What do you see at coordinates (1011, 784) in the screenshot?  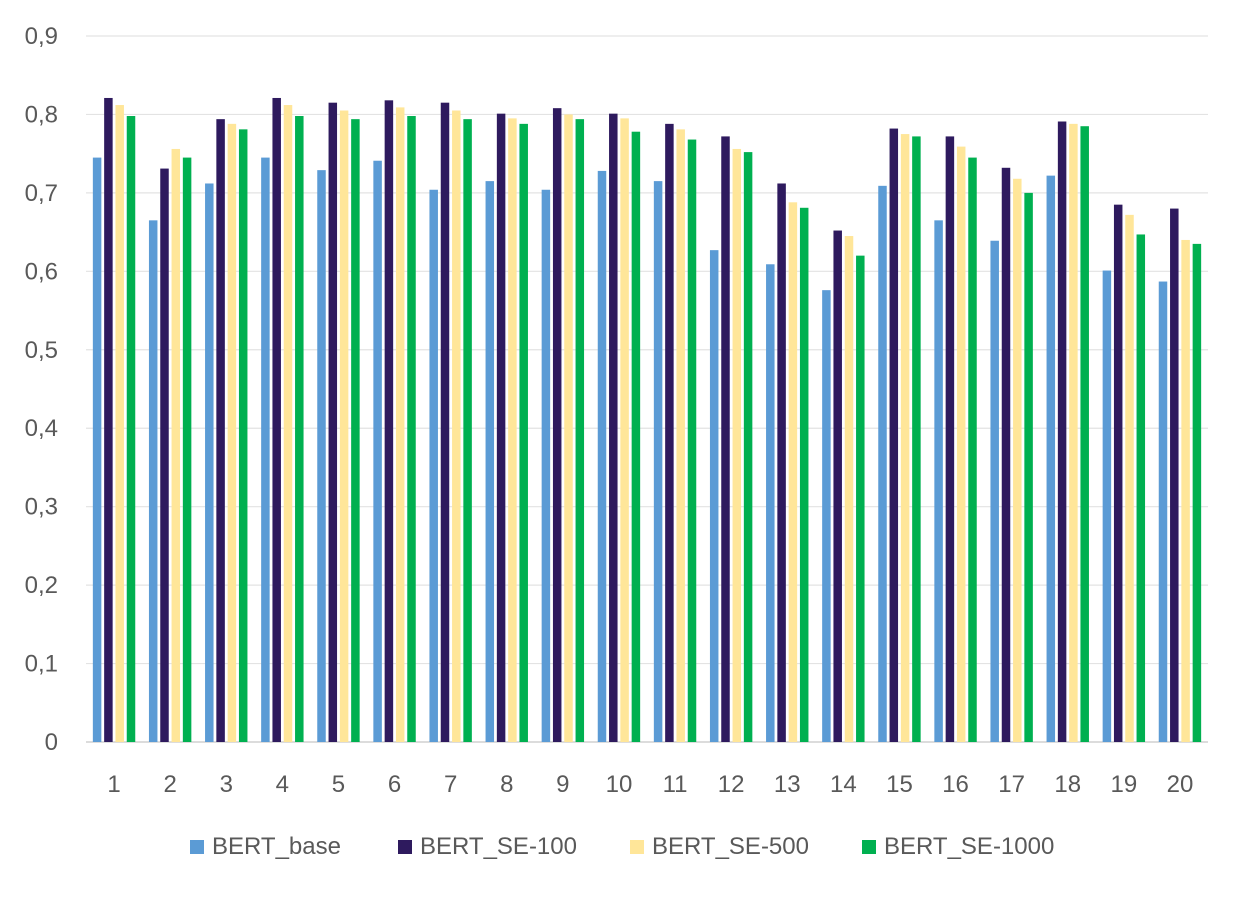 I see `x-tick-label: 17` at bounding box center [1011, 784].